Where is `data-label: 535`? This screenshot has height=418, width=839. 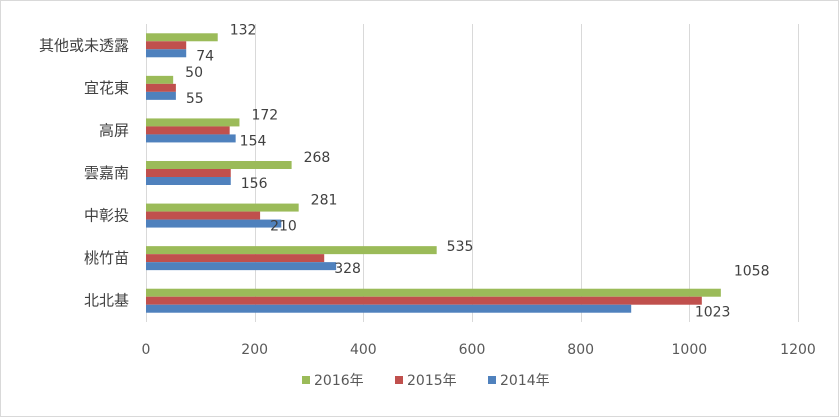
data-label: 535 is located at coordinates (460, 247).